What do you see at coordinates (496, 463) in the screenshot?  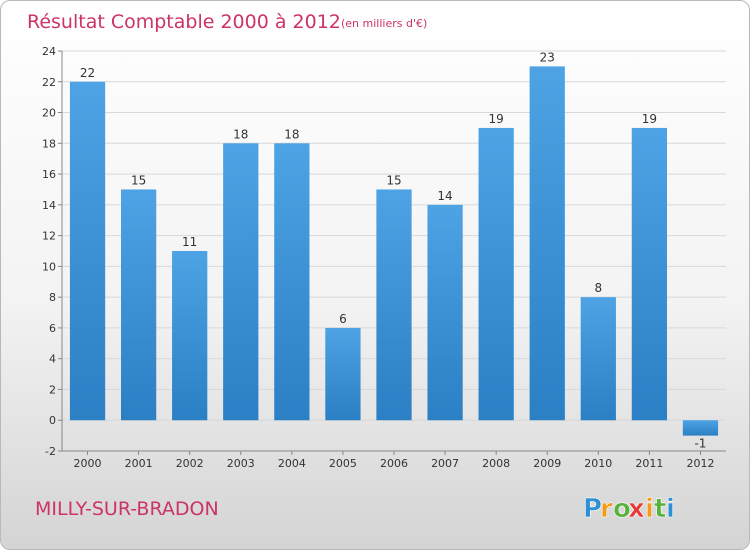 I see `x-tick-label: 2008` at bounding box center [496, 463].